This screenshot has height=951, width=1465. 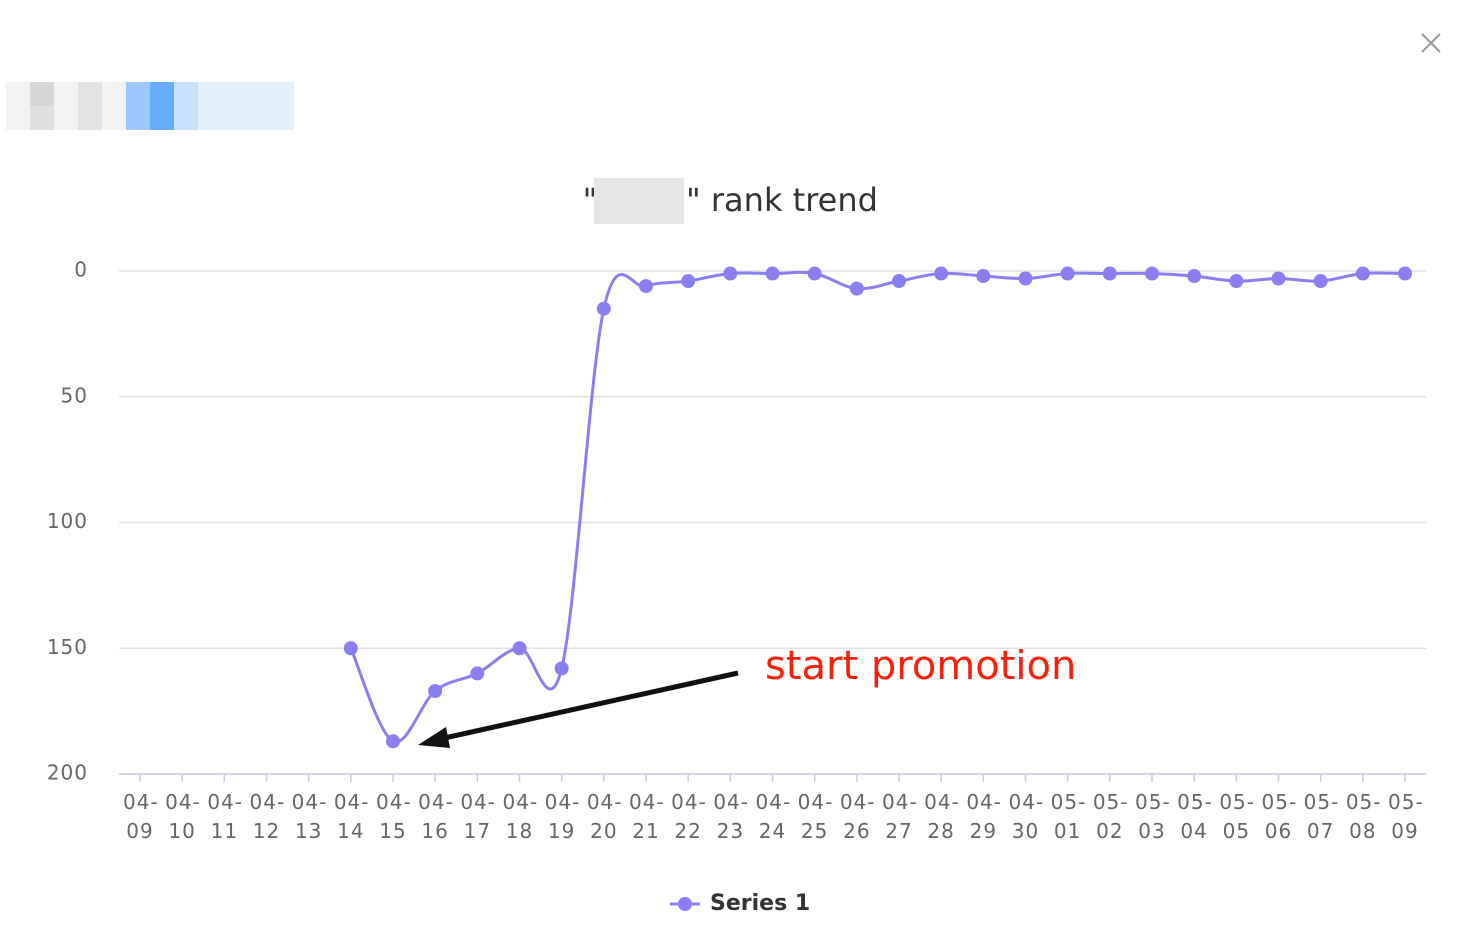 What do you see at coordinates (578, 709) in the screenshot?
I see `annotation-arrow` at bounding box center [578, 709].